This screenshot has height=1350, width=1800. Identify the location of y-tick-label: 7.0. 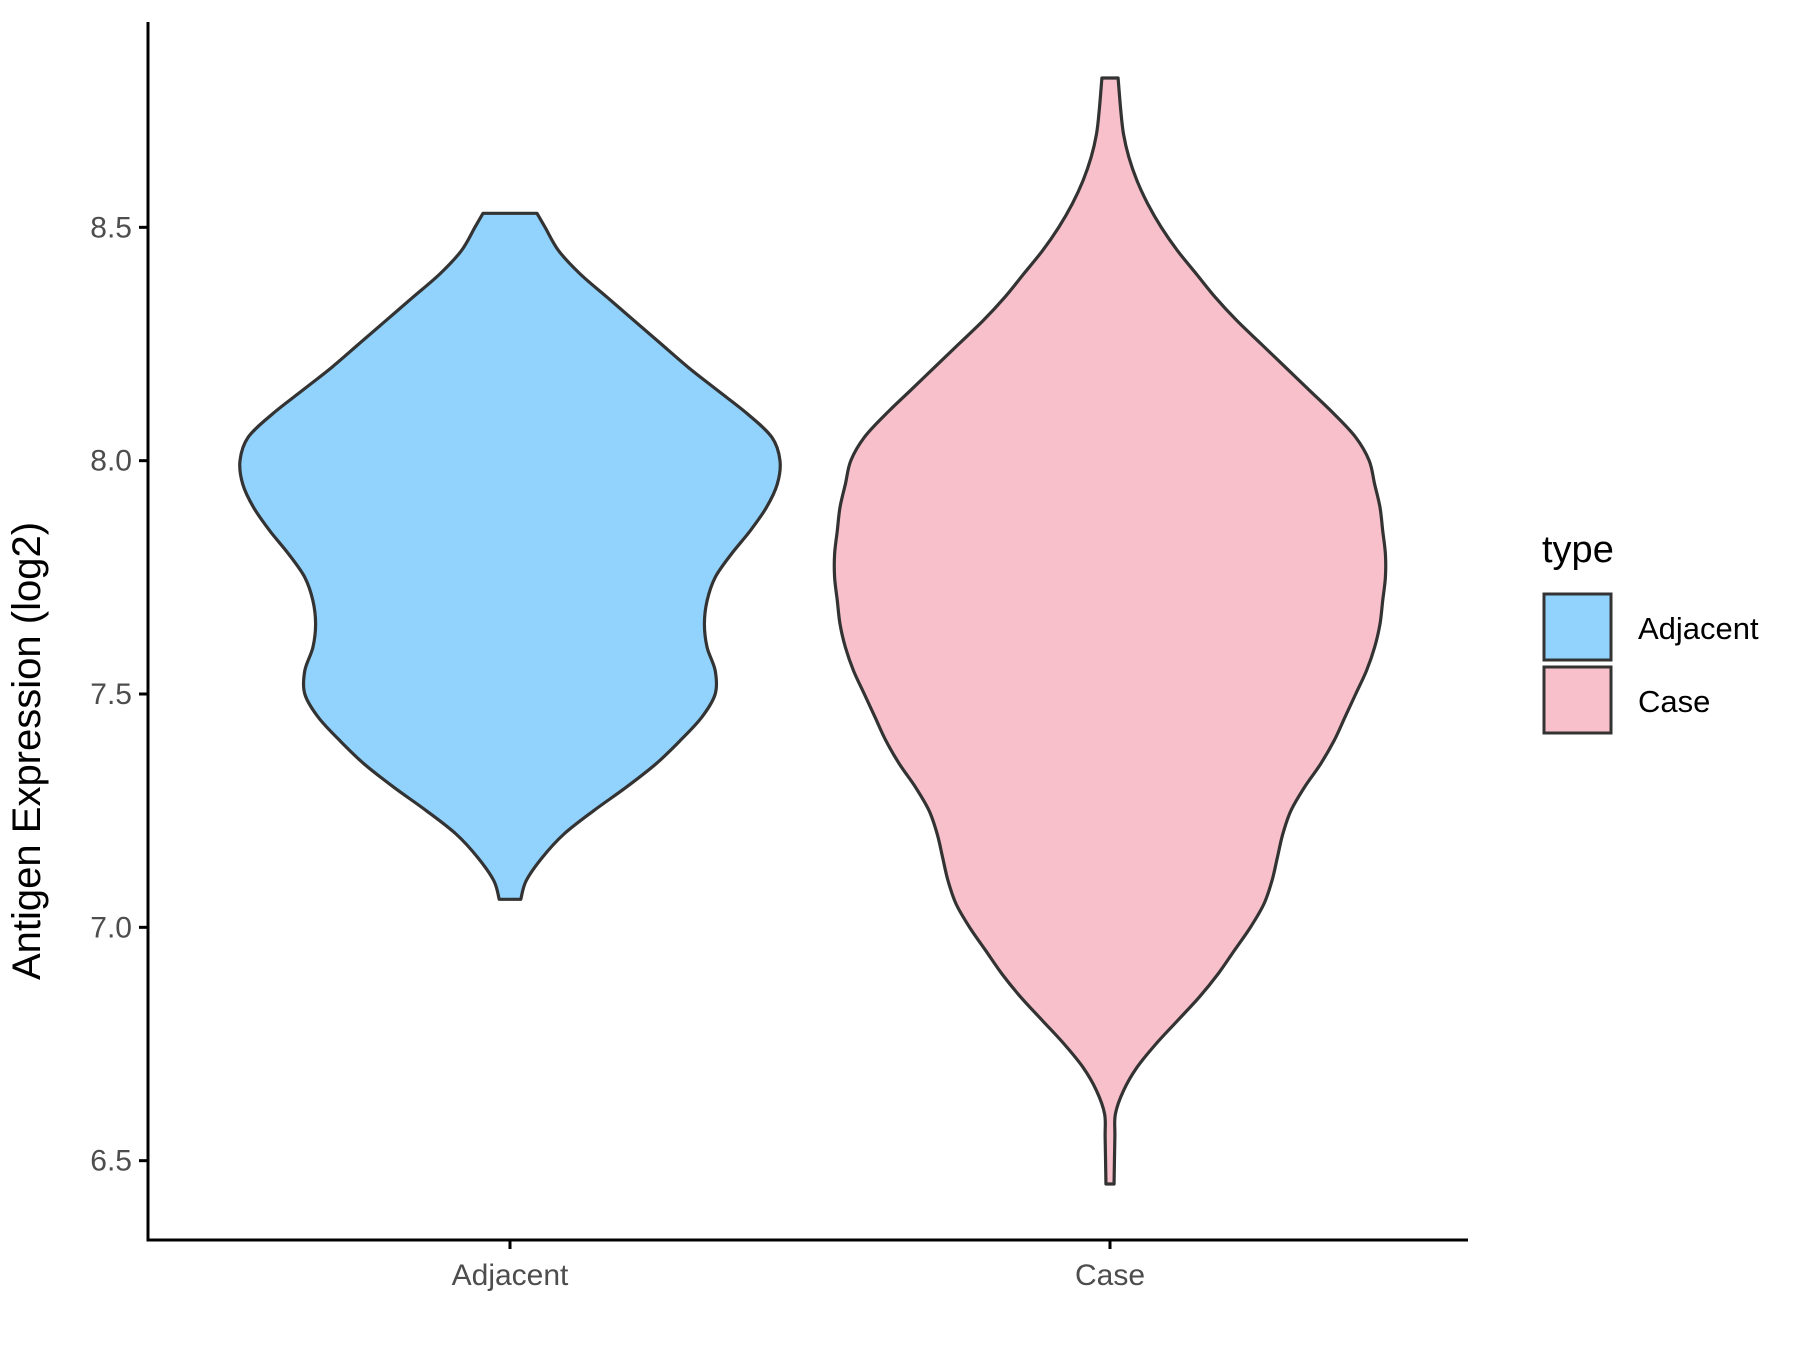
(111, 927).